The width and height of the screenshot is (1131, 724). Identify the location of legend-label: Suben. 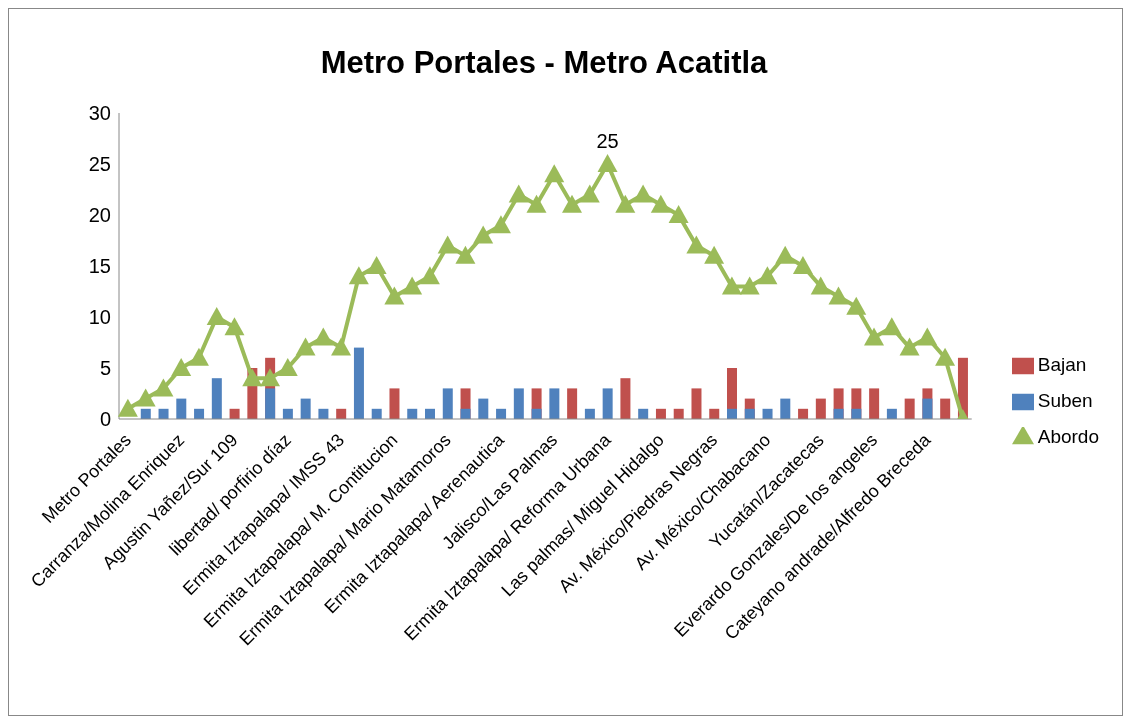
(1065, 400).